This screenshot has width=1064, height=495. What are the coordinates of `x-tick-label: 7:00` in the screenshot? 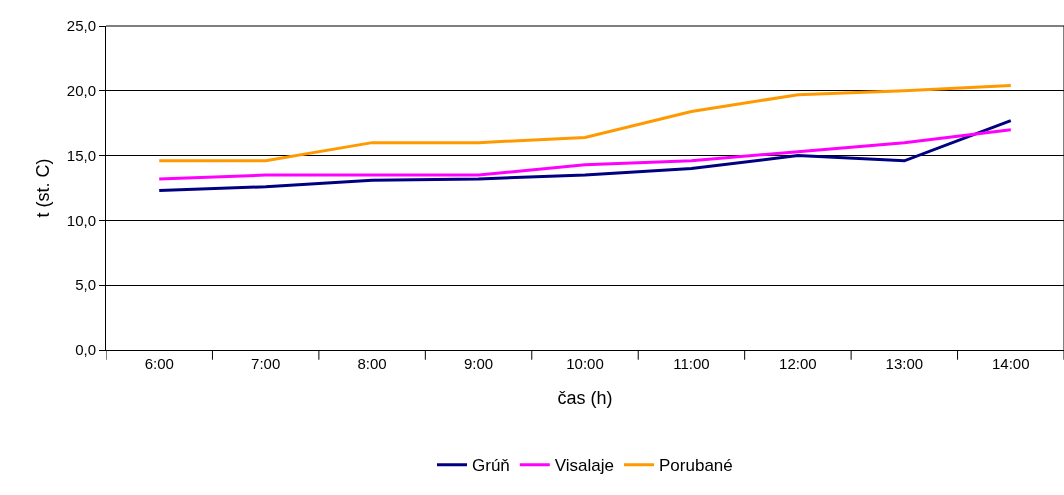 It's located at (266, 363).